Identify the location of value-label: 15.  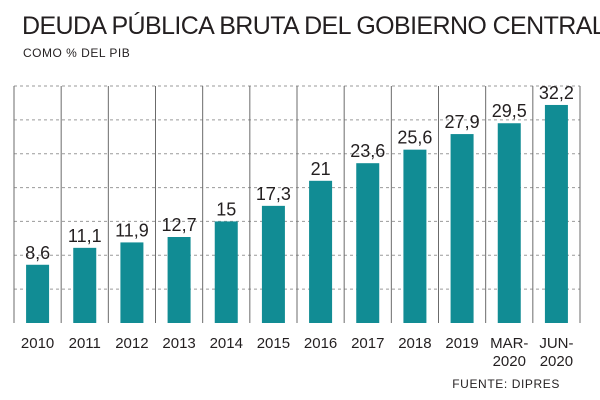
(226, 209).